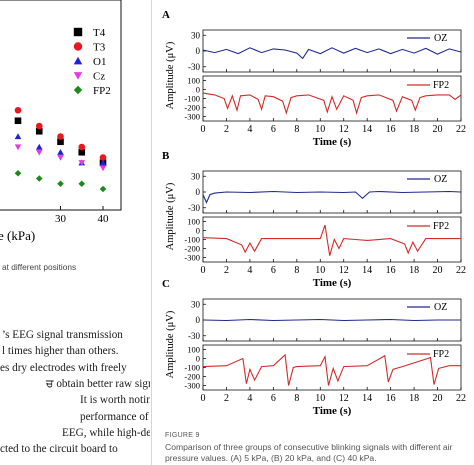 This screenshot has width=474, height=465. Describe the element at coordinates (99, 77) in the screenshot. I see `legend-label: Cz` at that location.